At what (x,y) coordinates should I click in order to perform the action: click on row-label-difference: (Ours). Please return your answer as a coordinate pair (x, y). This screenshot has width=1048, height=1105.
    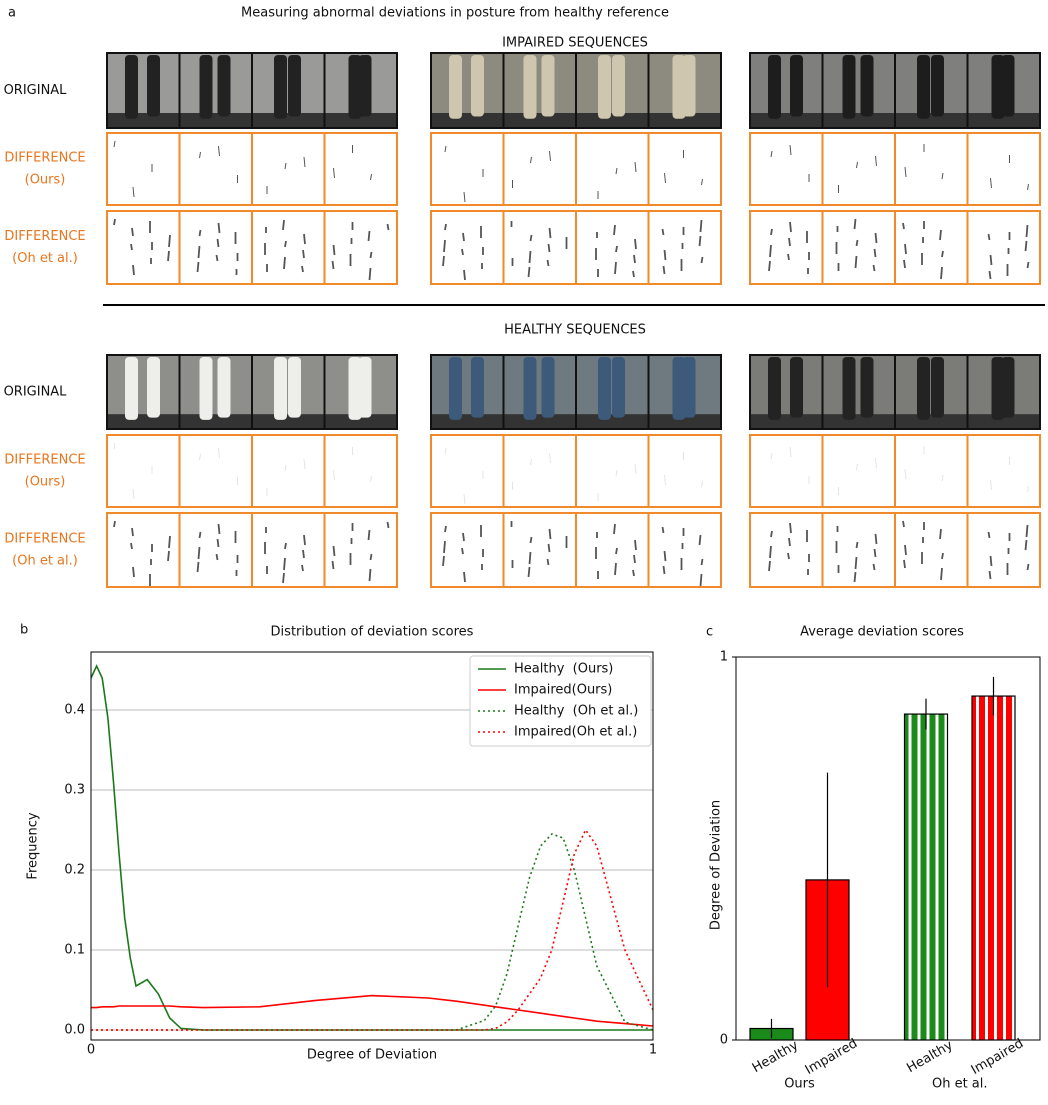
    Looking at the image, I should click on (45, 482).